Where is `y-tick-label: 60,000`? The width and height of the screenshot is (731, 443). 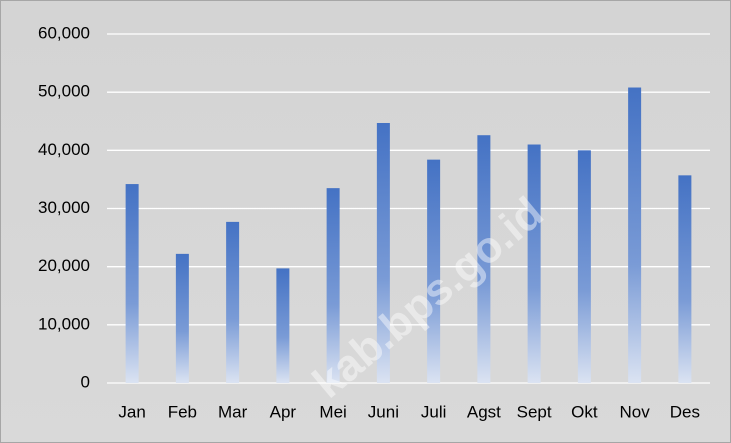 y-tick-label: 60,000 is located at coordinates (64, 32).